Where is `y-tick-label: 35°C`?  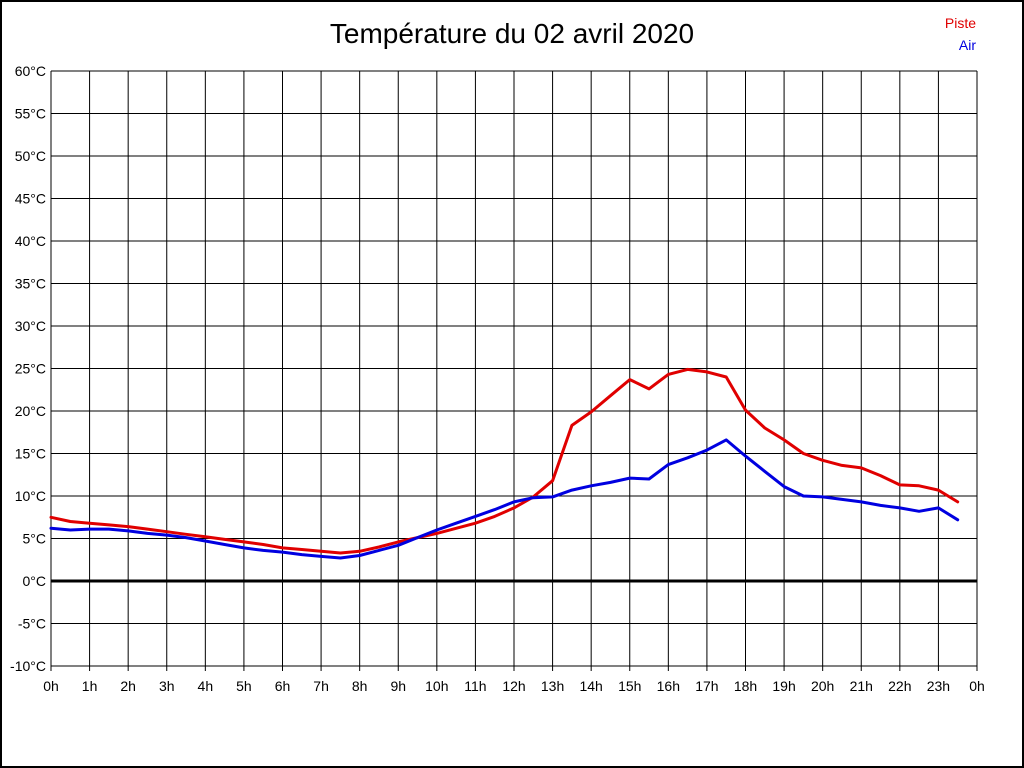 y-tick-label: 35°C is located at coordinates (30, 284).